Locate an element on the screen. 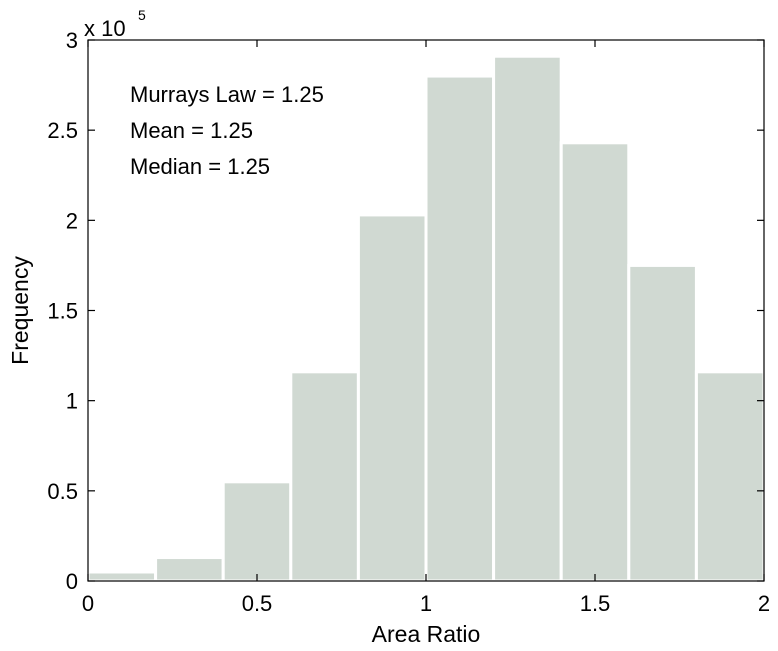  y-tick-label-0: 0 is located at coordinates (72, 581).